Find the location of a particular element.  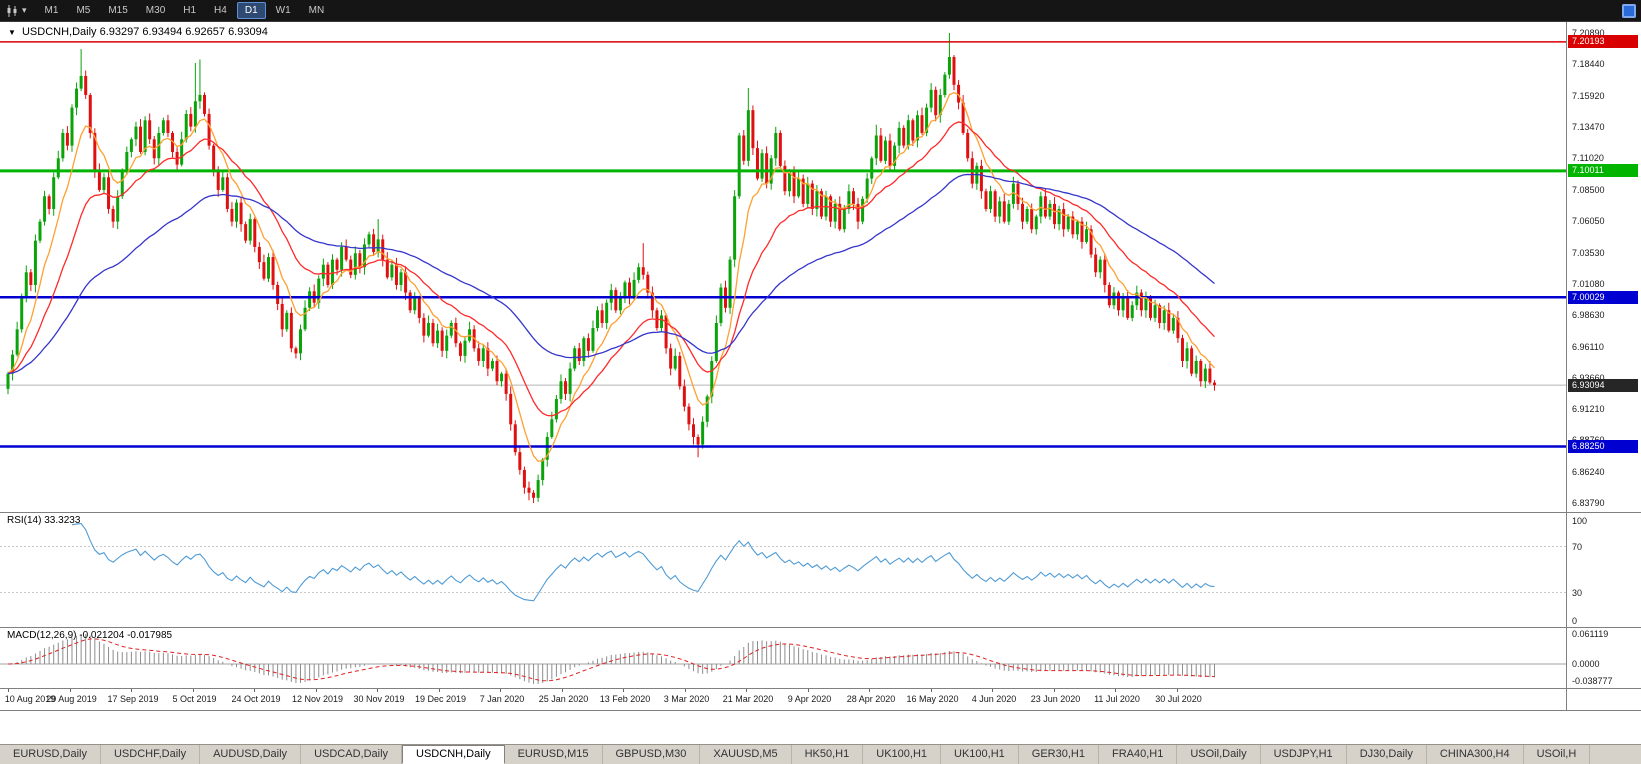

tab-hk50-h1: HK50,H1 is located at coordinates (828, 754).